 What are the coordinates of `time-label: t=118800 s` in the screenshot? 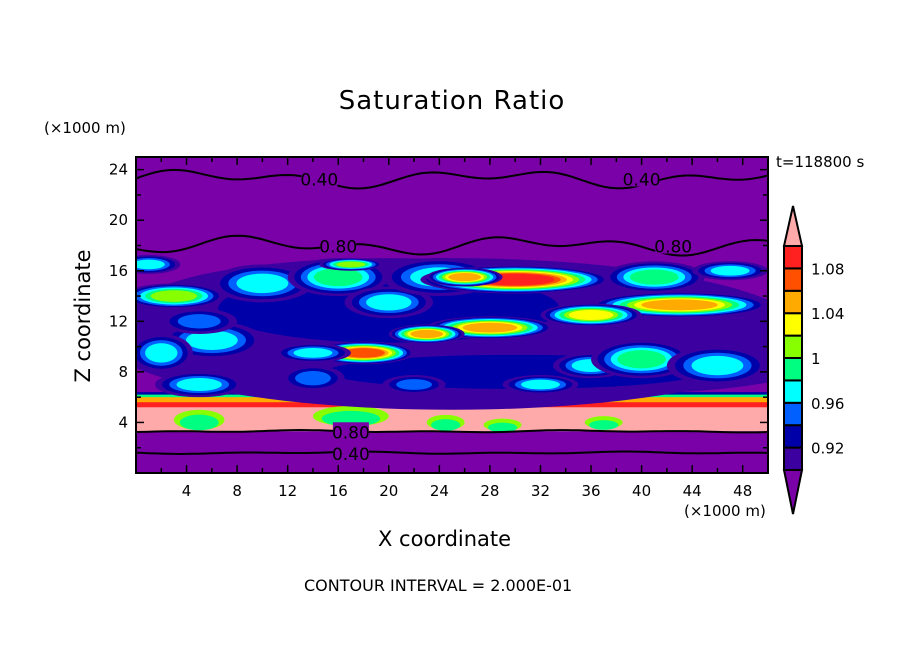 It's located at (820, 162).